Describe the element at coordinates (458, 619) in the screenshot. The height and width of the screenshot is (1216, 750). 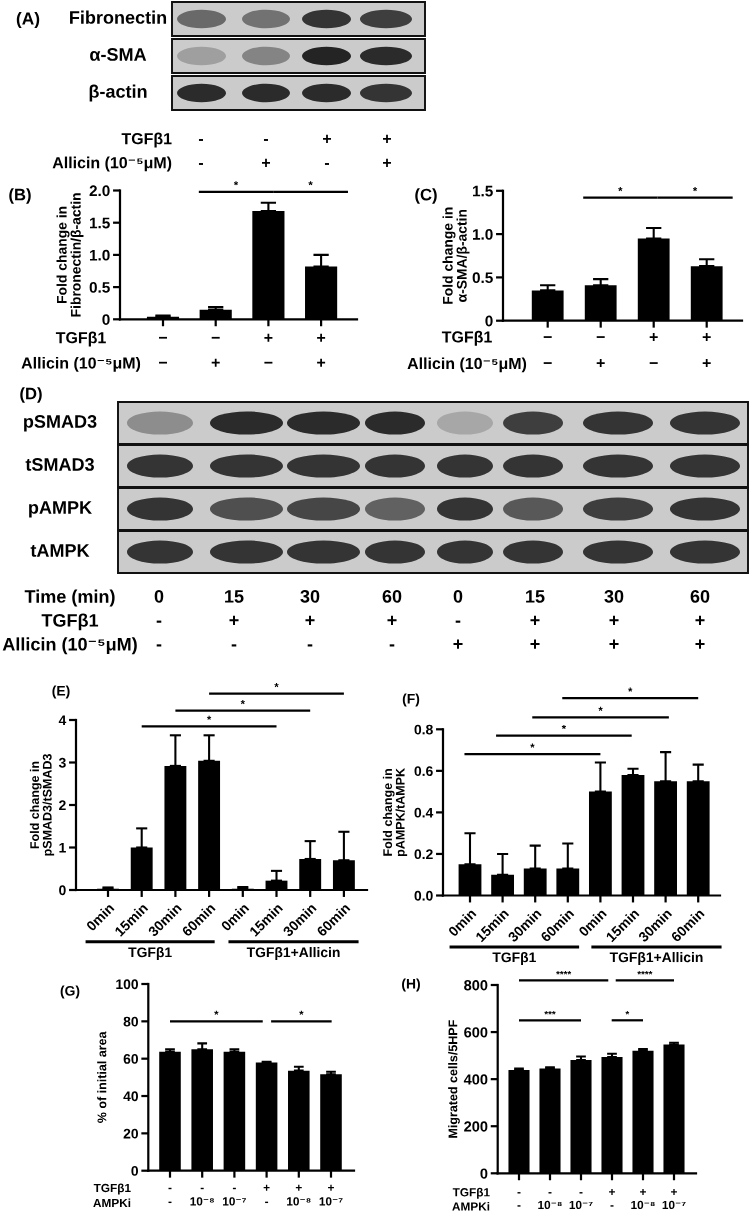
I see `category-label: 0 - +` at that location.